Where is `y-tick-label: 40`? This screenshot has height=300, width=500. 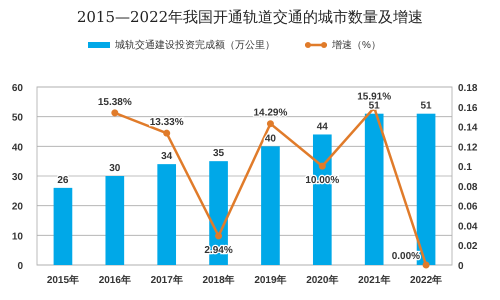 y-tick-label: 40 is located at coordinates (18, 148).